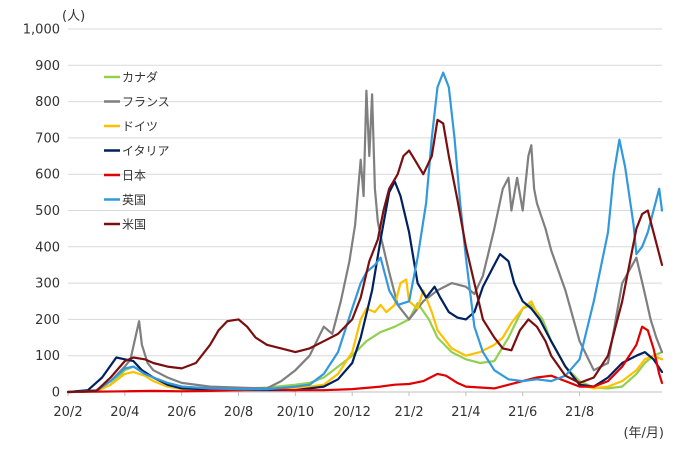 Image resolution: width=680 pixels, height=452 pixels. What do you see at coordinates (140, 77) in the screenshot?
I see `legend-label: カナダ` at bounding box center [140, 77].